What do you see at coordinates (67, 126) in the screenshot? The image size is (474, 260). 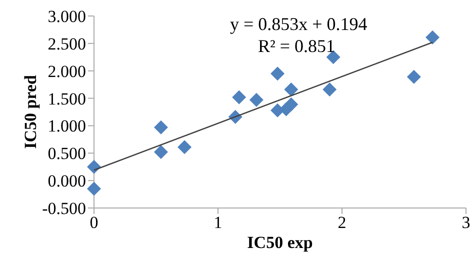 I see `y-tick-label: 1.000` at bounding box center [67, 126].